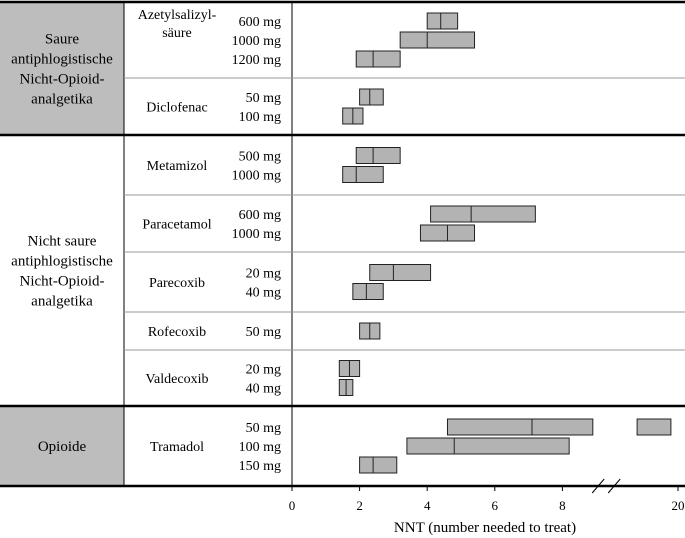 This screenshot has height=538, width=685. Describe the element at coordinates (177, 332) in the screenshot. I see `drug-name: Rofecoxib` at that location.